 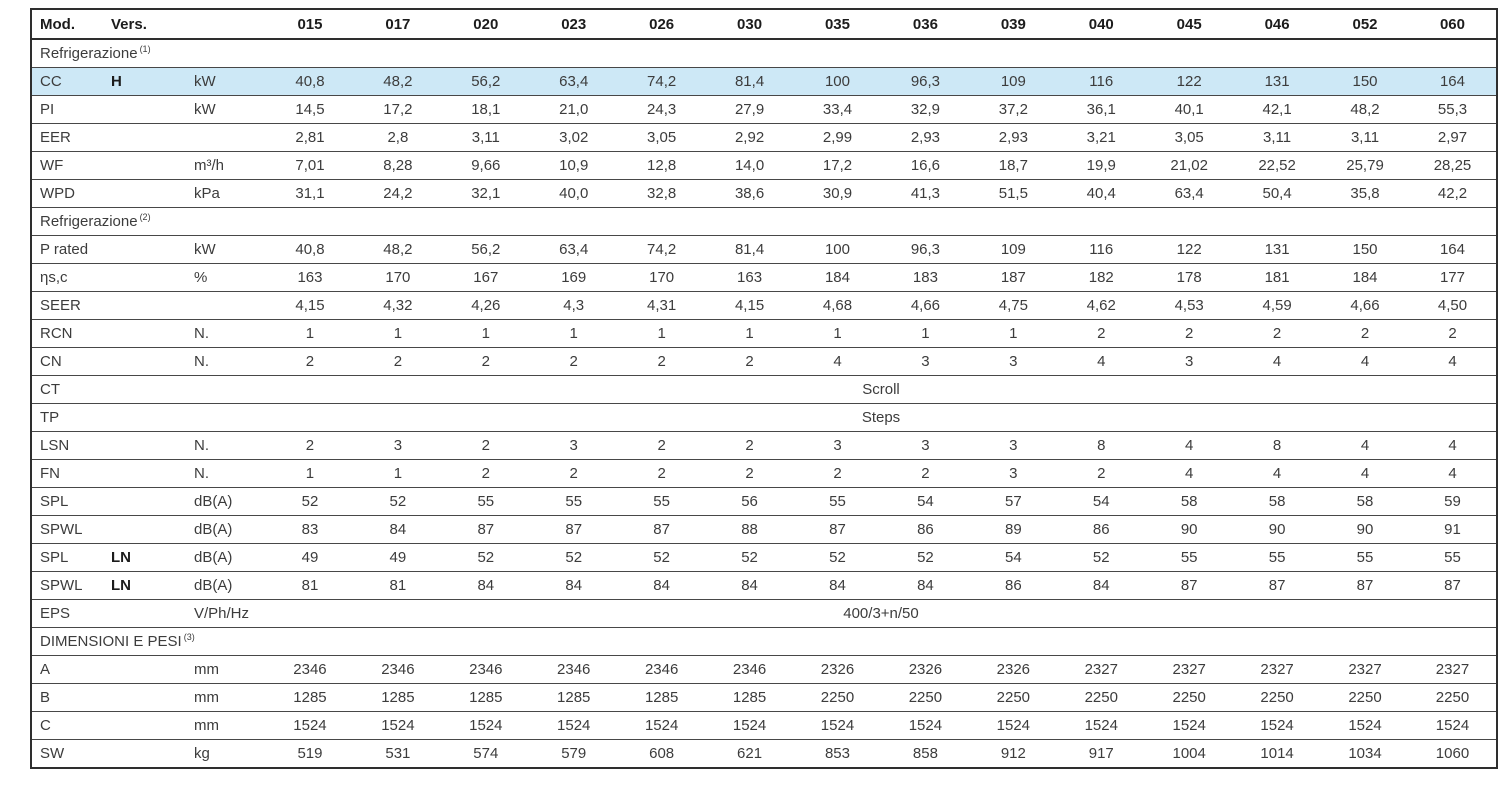 What do you see at coordinates (1365, 249) in the screenshot?
I see `cell-value: 150` at bounding box center [1365, 249].